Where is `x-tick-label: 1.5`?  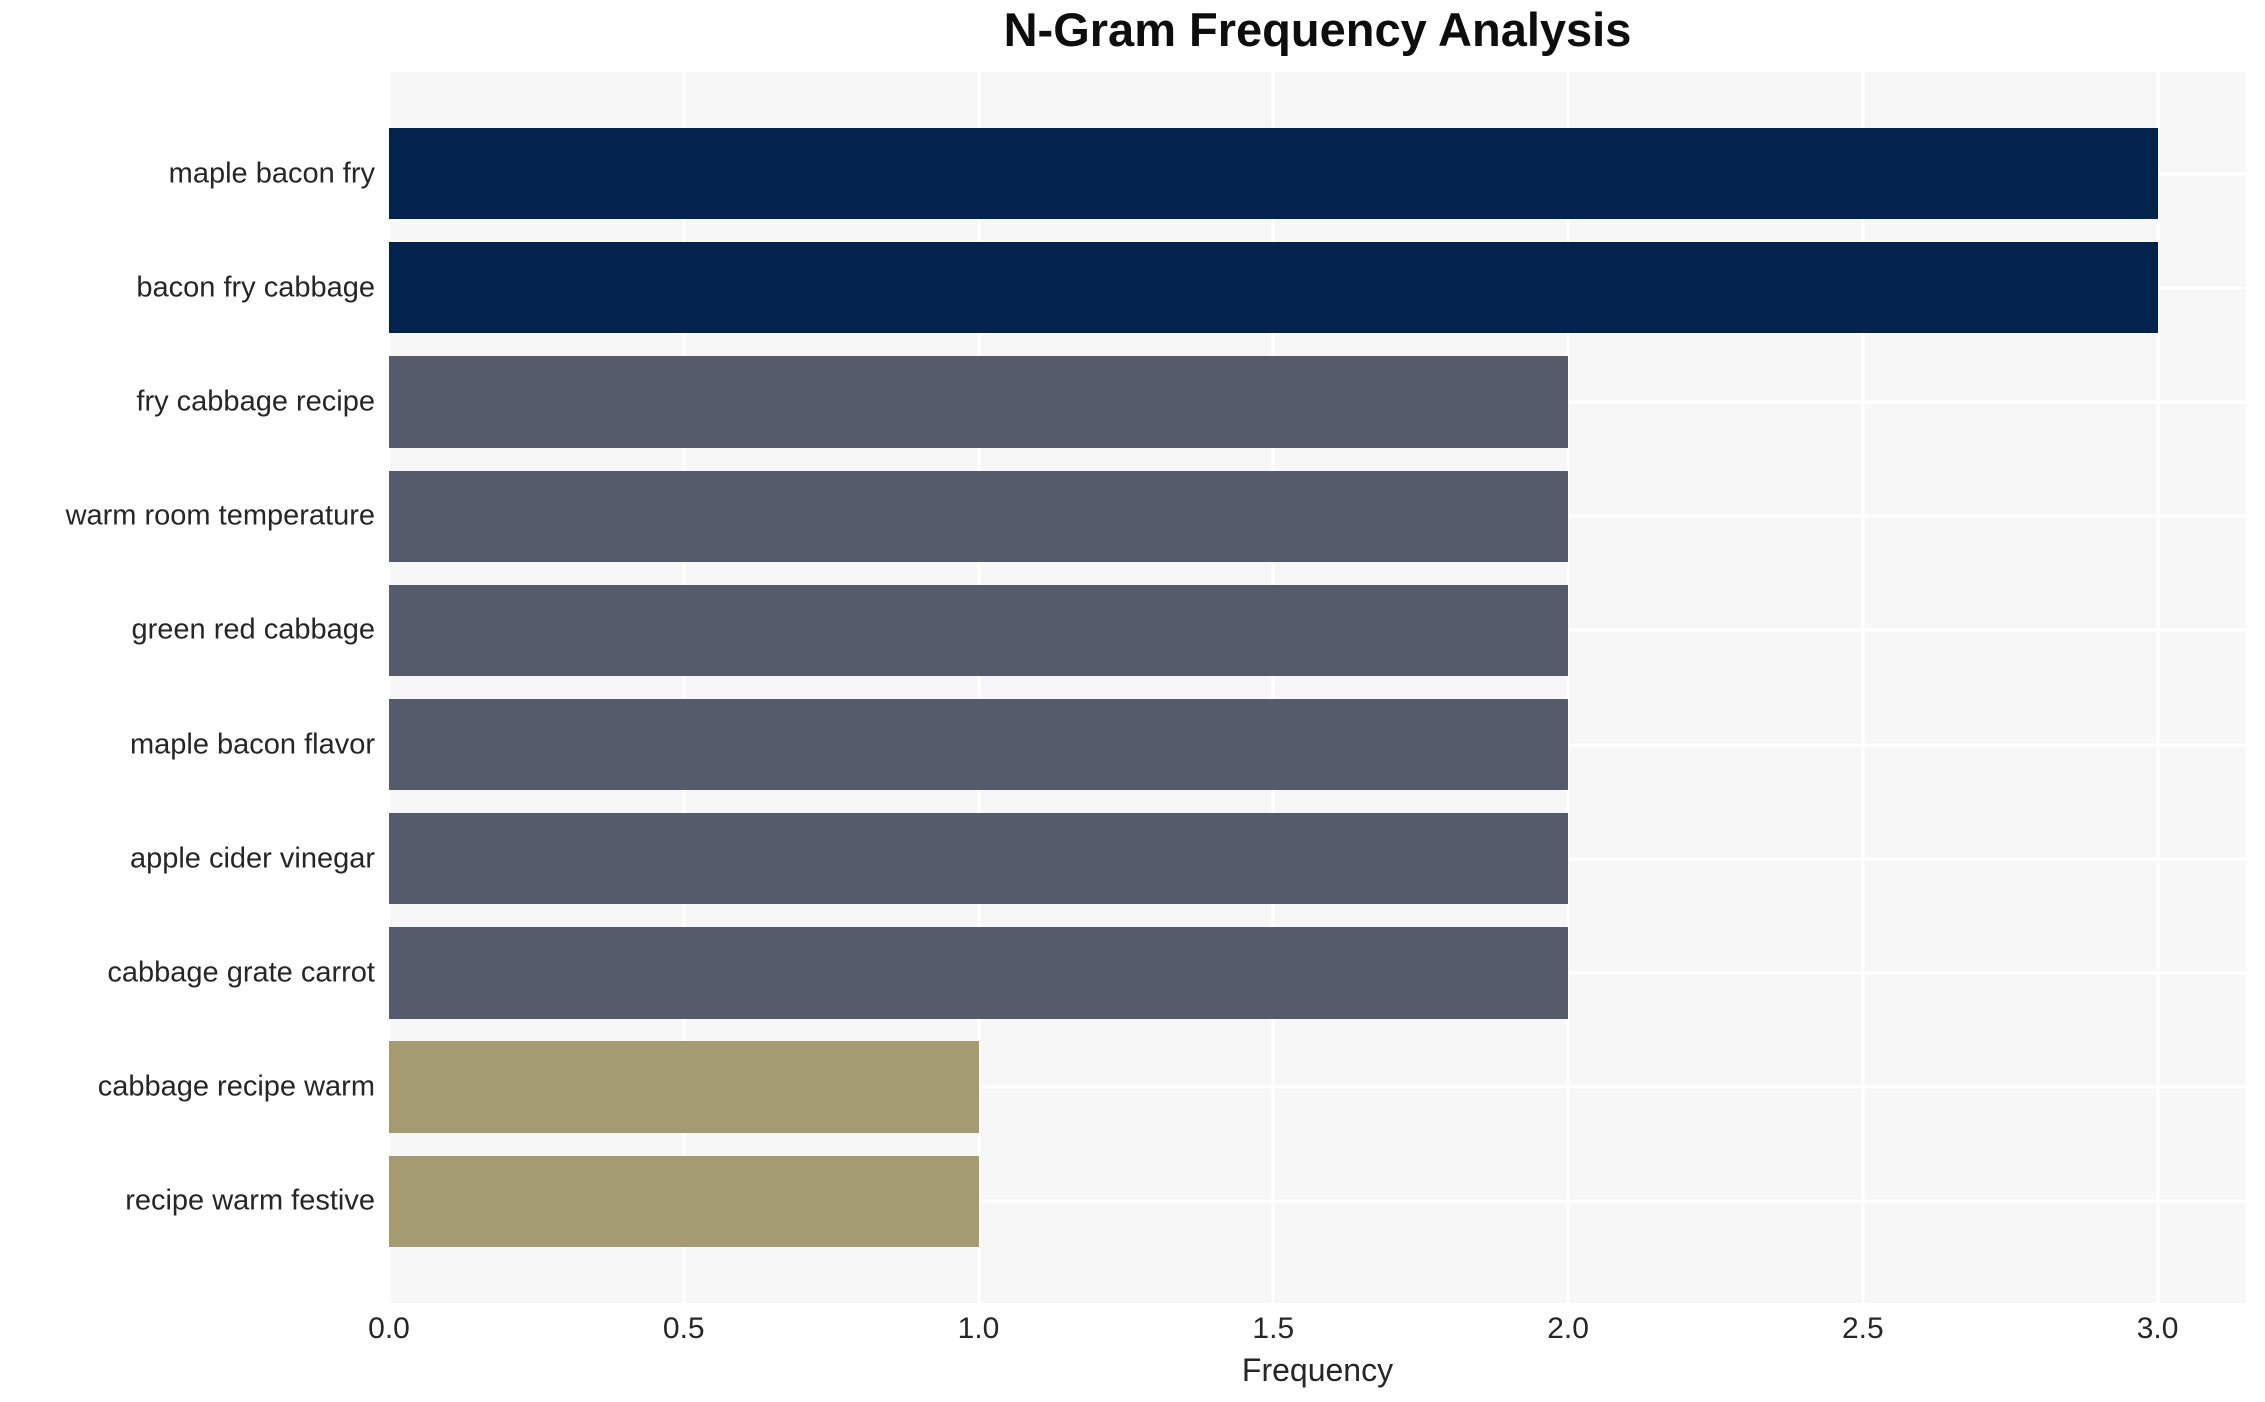 x-tick-label: 1.5 is located at coordinates (1273, 1328).